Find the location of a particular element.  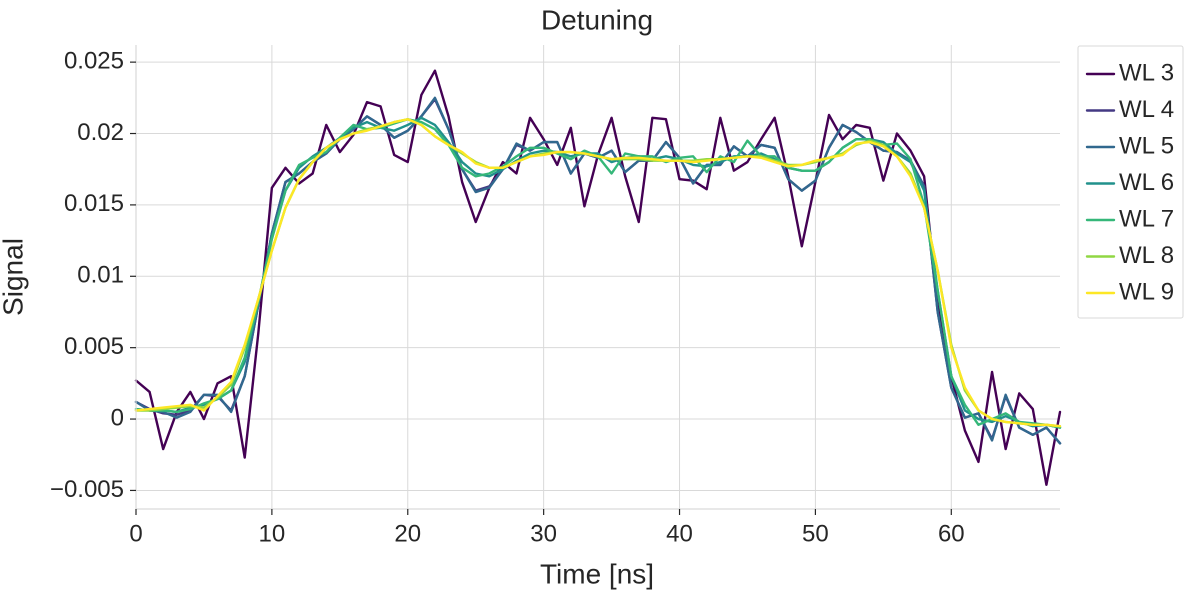

legend-box is located at coordinates (1130, 182).